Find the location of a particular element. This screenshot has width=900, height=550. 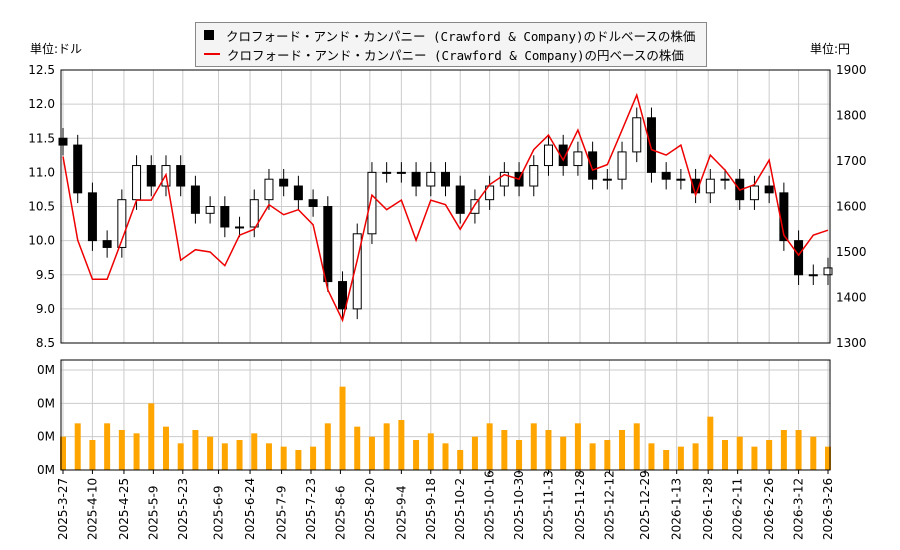

legend-swatch-jpy is located at coordinates (212, 54).